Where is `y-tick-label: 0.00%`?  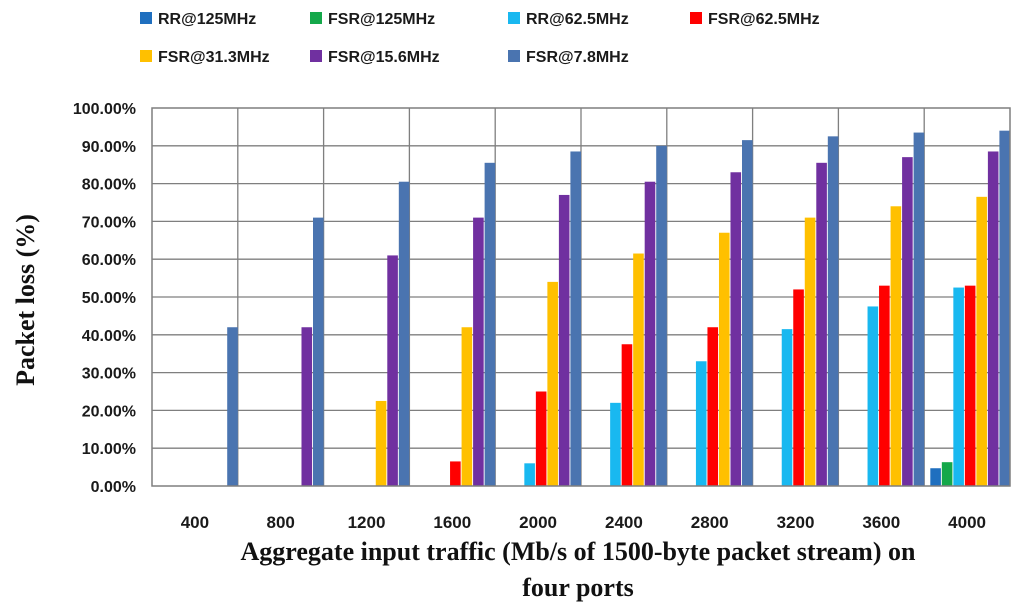
y-tick-label: 0.00% is located at coordinates (113, 487).